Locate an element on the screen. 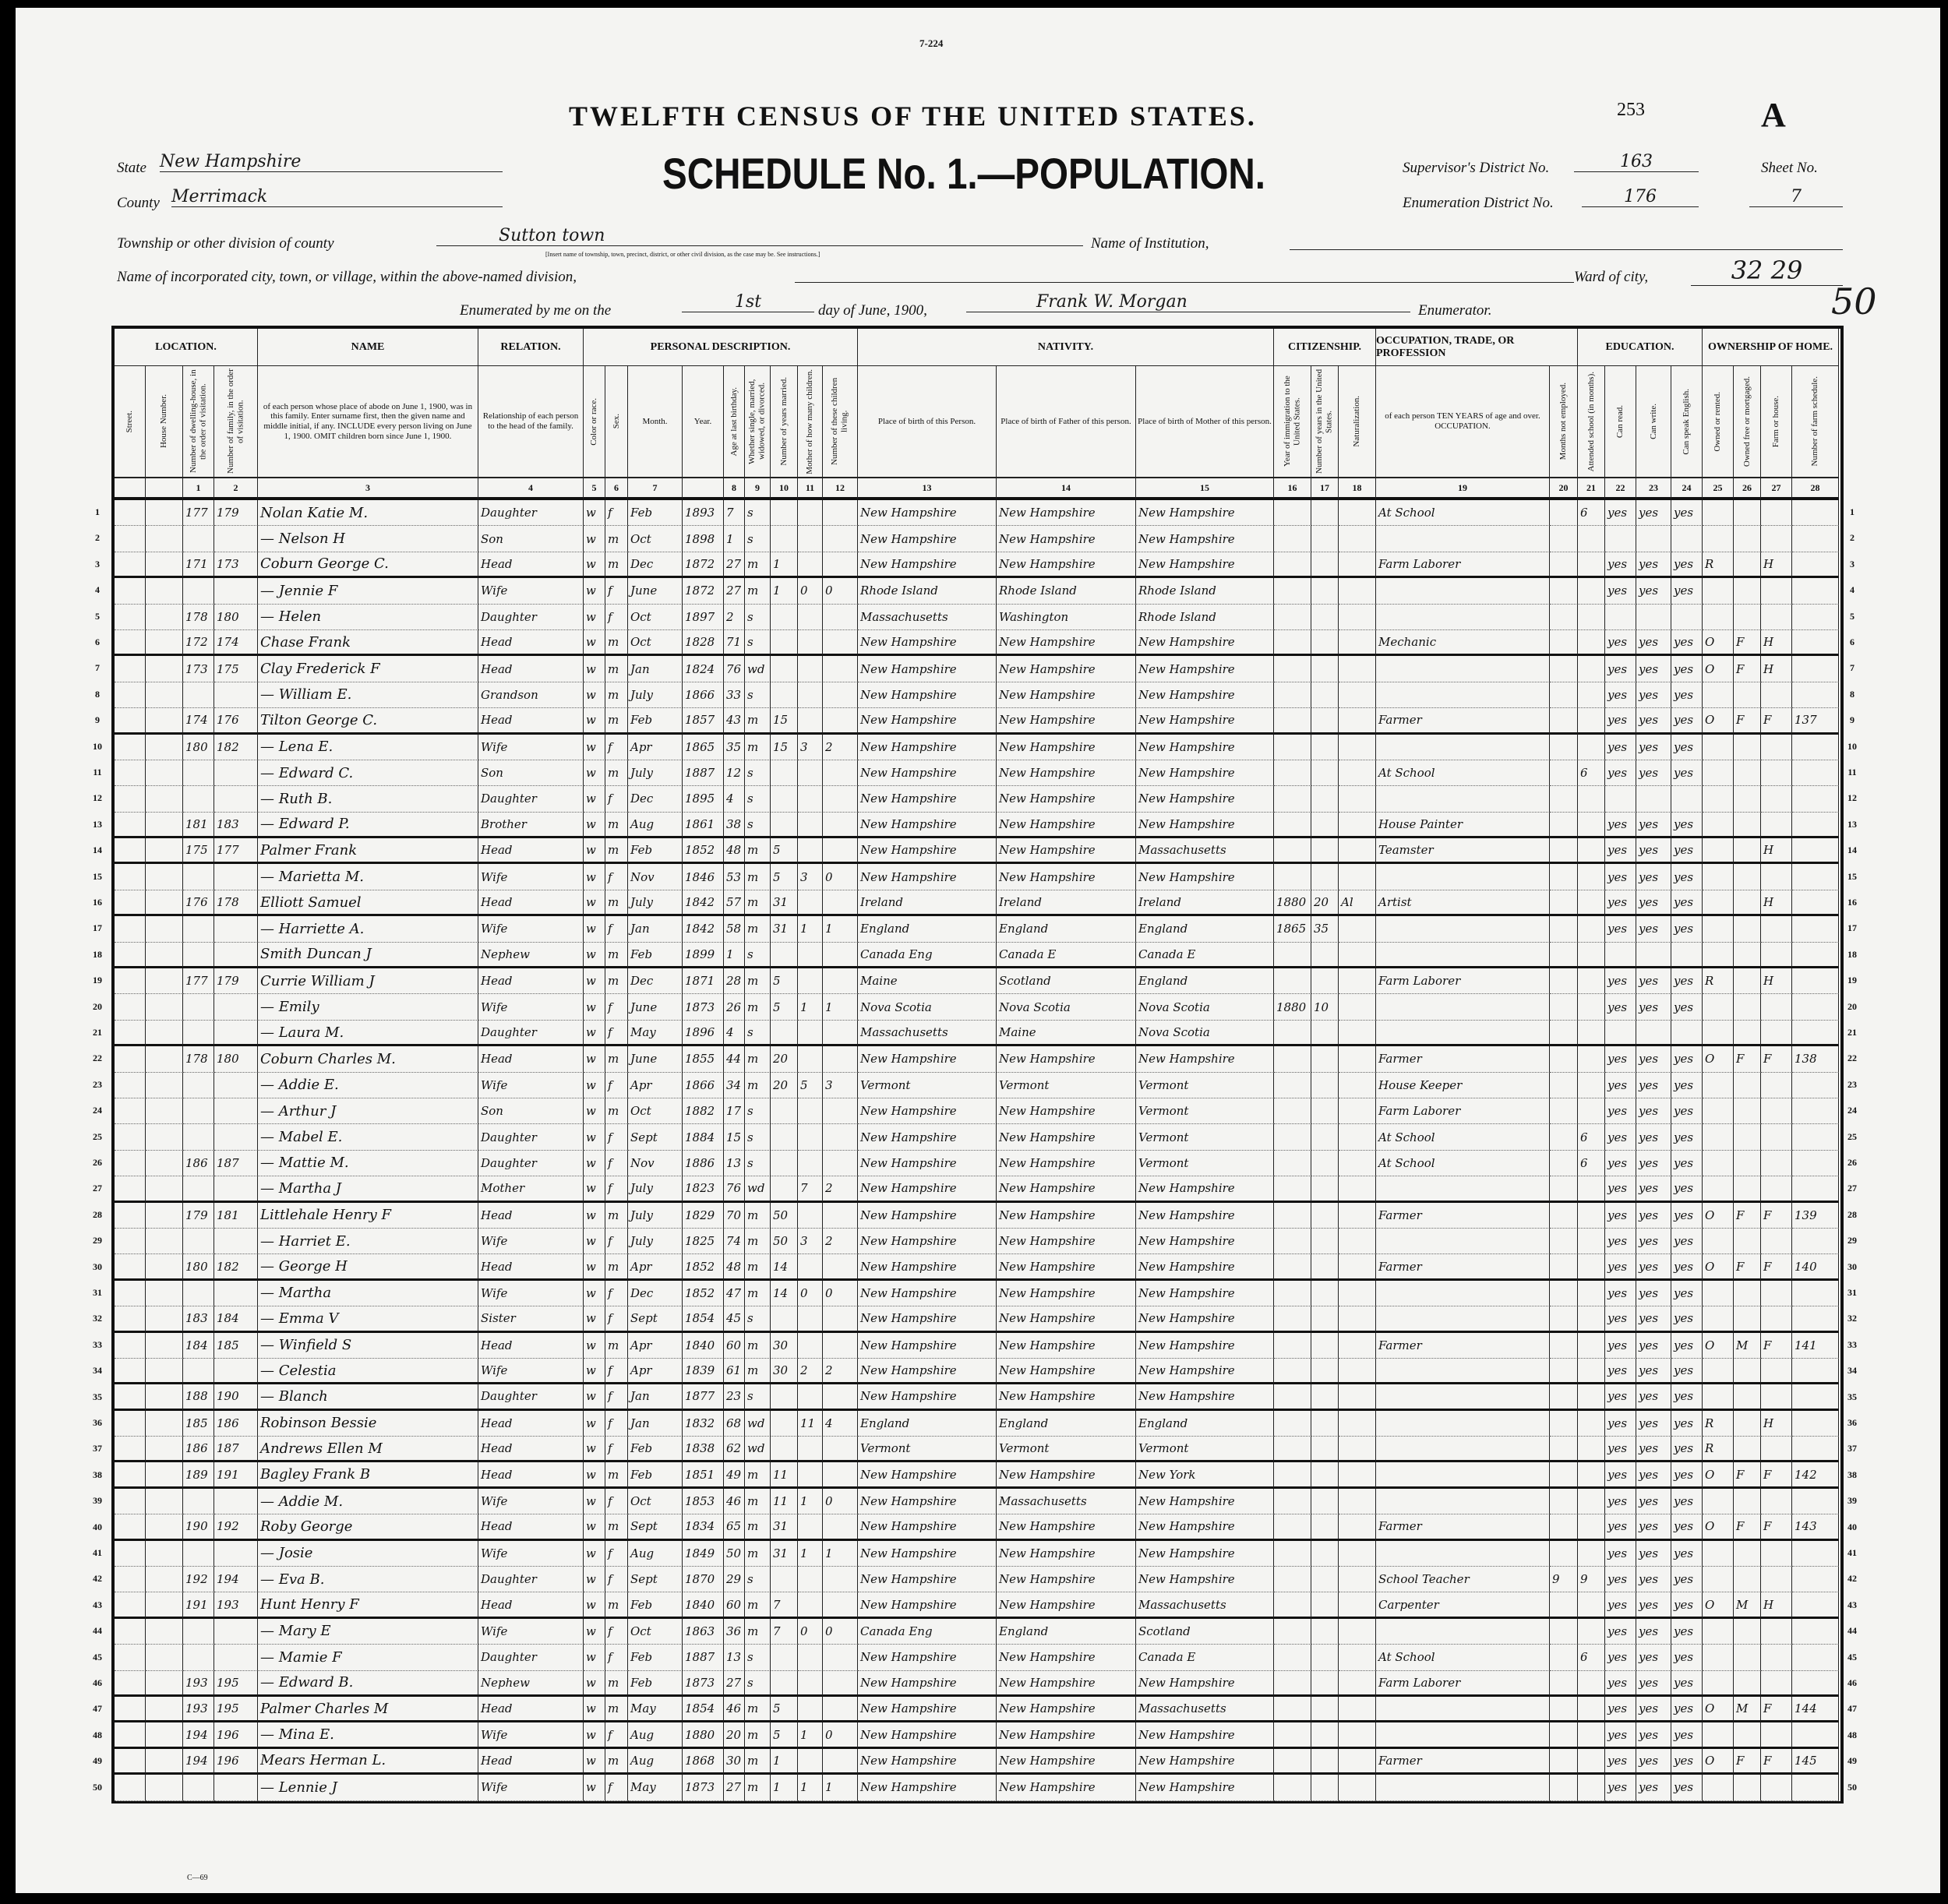 This screenshot has height=1904, width=1948. age-cell: 61 is located at coordinates (735, 1371).